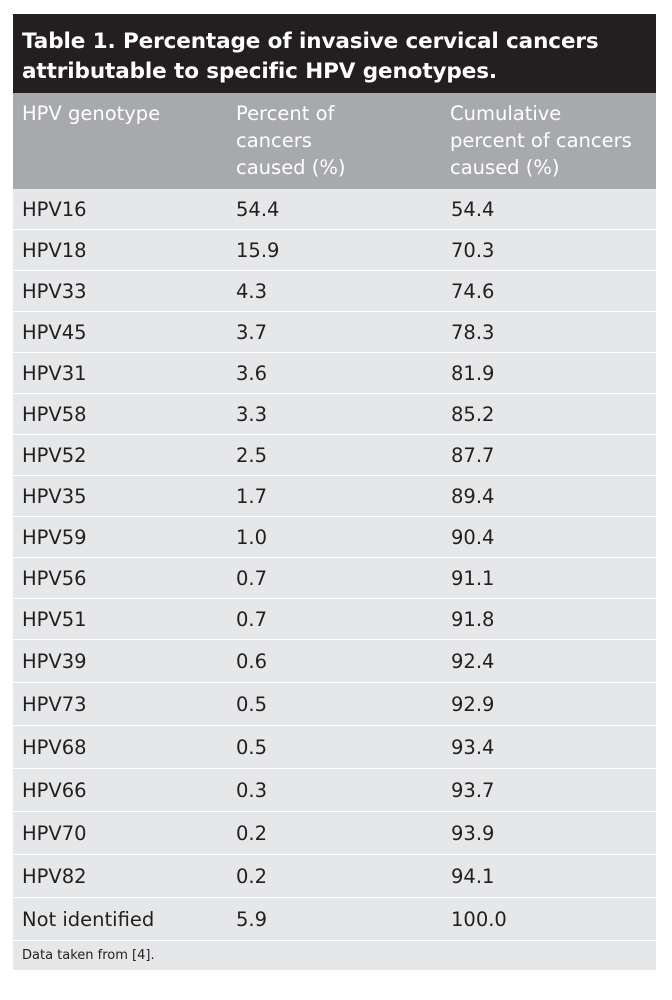 Image resolution: width=672 pixels, height=1000 pixels. Describe the element at coordinates (252, 291) in the screenshot. I see `cell-percent: 4.3` at that location.